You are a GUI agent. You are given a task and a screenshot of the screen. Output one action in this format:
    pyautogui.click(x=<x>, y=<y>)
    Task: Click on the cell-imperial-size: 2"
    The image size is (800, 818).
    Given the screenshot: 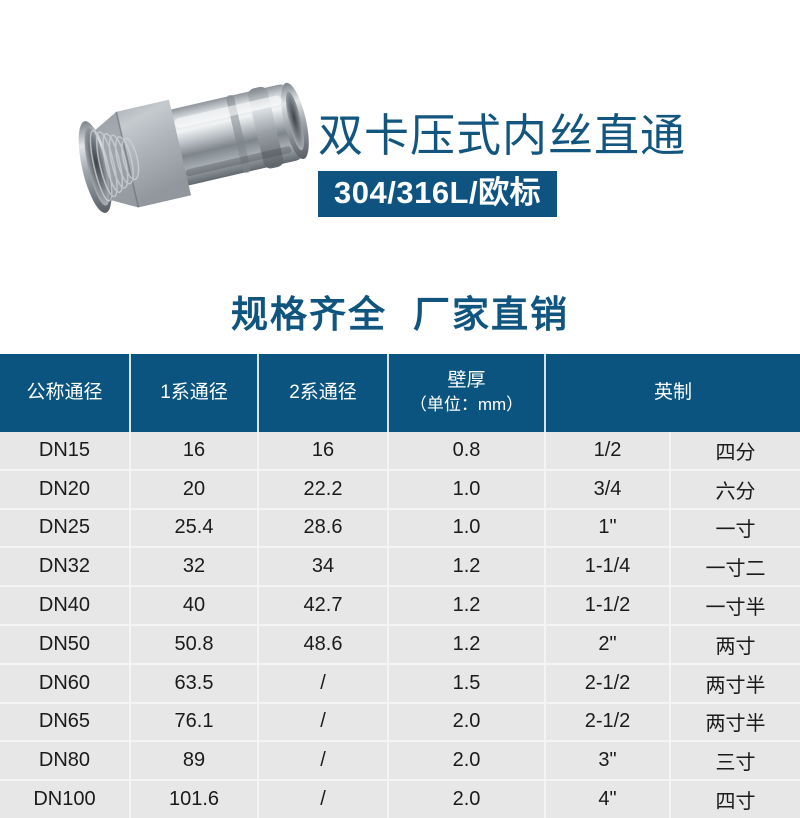 What is the action you would take?
    pyautogui.click(x=608, y=644)
    